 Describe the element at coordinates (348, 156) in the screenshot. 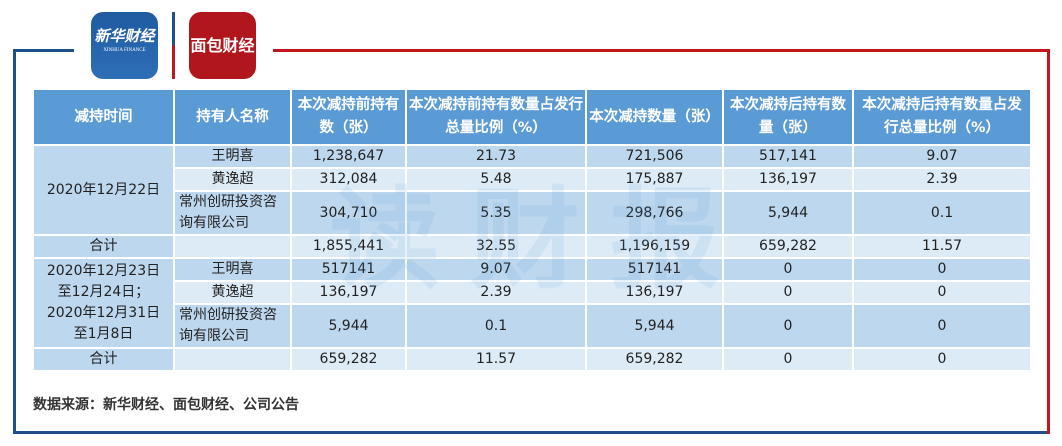

I see `value-cell: 1,238,647` at that location.